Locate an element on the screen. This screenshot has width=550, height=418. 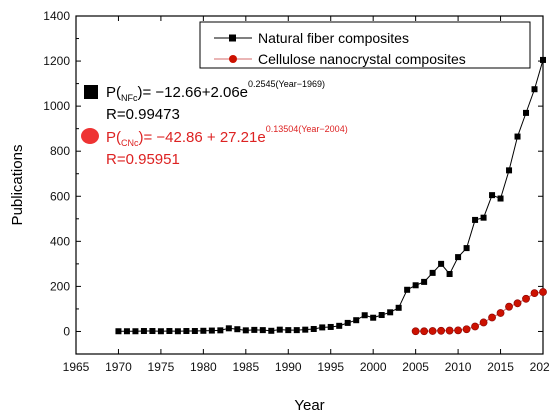
x-tick-label: 1965 is located at coordinates (76, 367).